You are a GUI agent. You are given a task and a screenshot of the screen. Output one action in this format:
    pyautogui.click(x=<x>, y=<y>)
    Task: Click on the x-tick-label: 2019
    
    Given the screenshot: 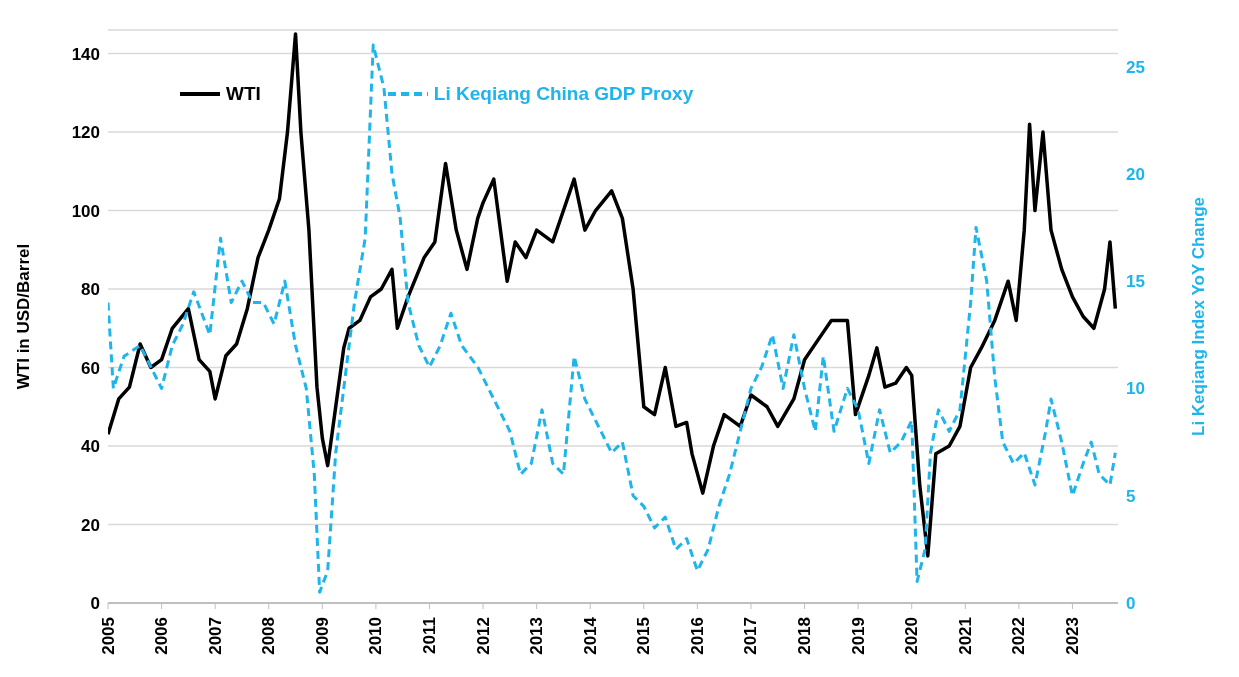 What is the action you would take?
    pyautogui.click(x=858, y=636)
    